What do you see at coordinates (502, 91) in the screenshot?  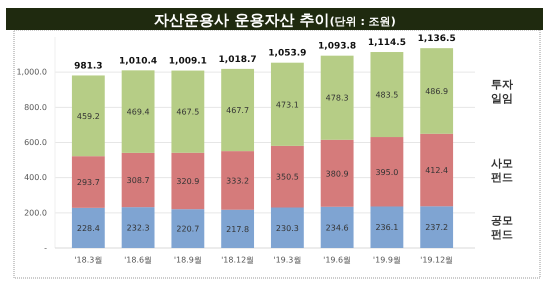 I see `text: 투자일임` at bounding box center [502, 91].